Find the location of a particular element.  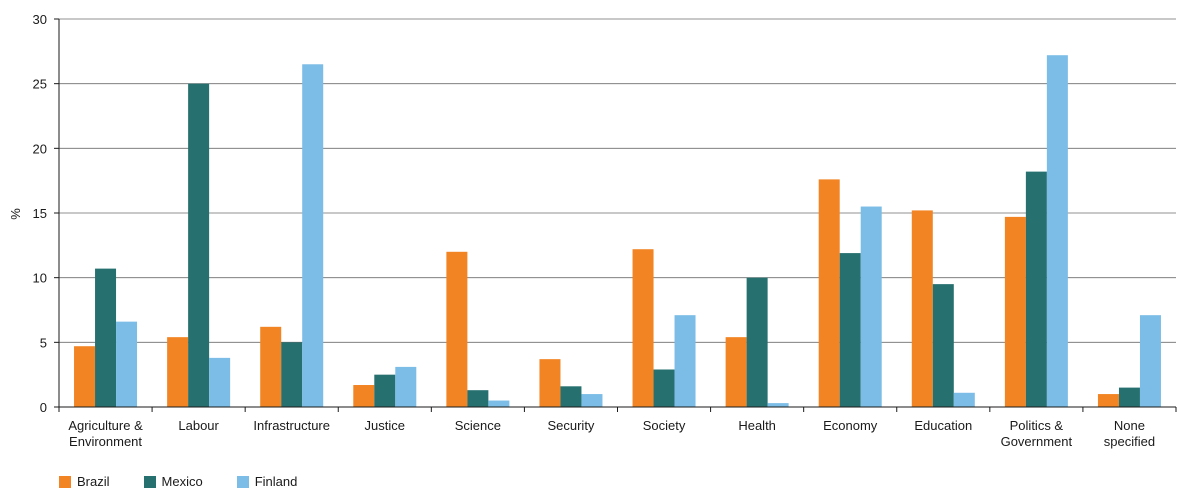

x-tick-label: Security is located at coordinates (570, 425).